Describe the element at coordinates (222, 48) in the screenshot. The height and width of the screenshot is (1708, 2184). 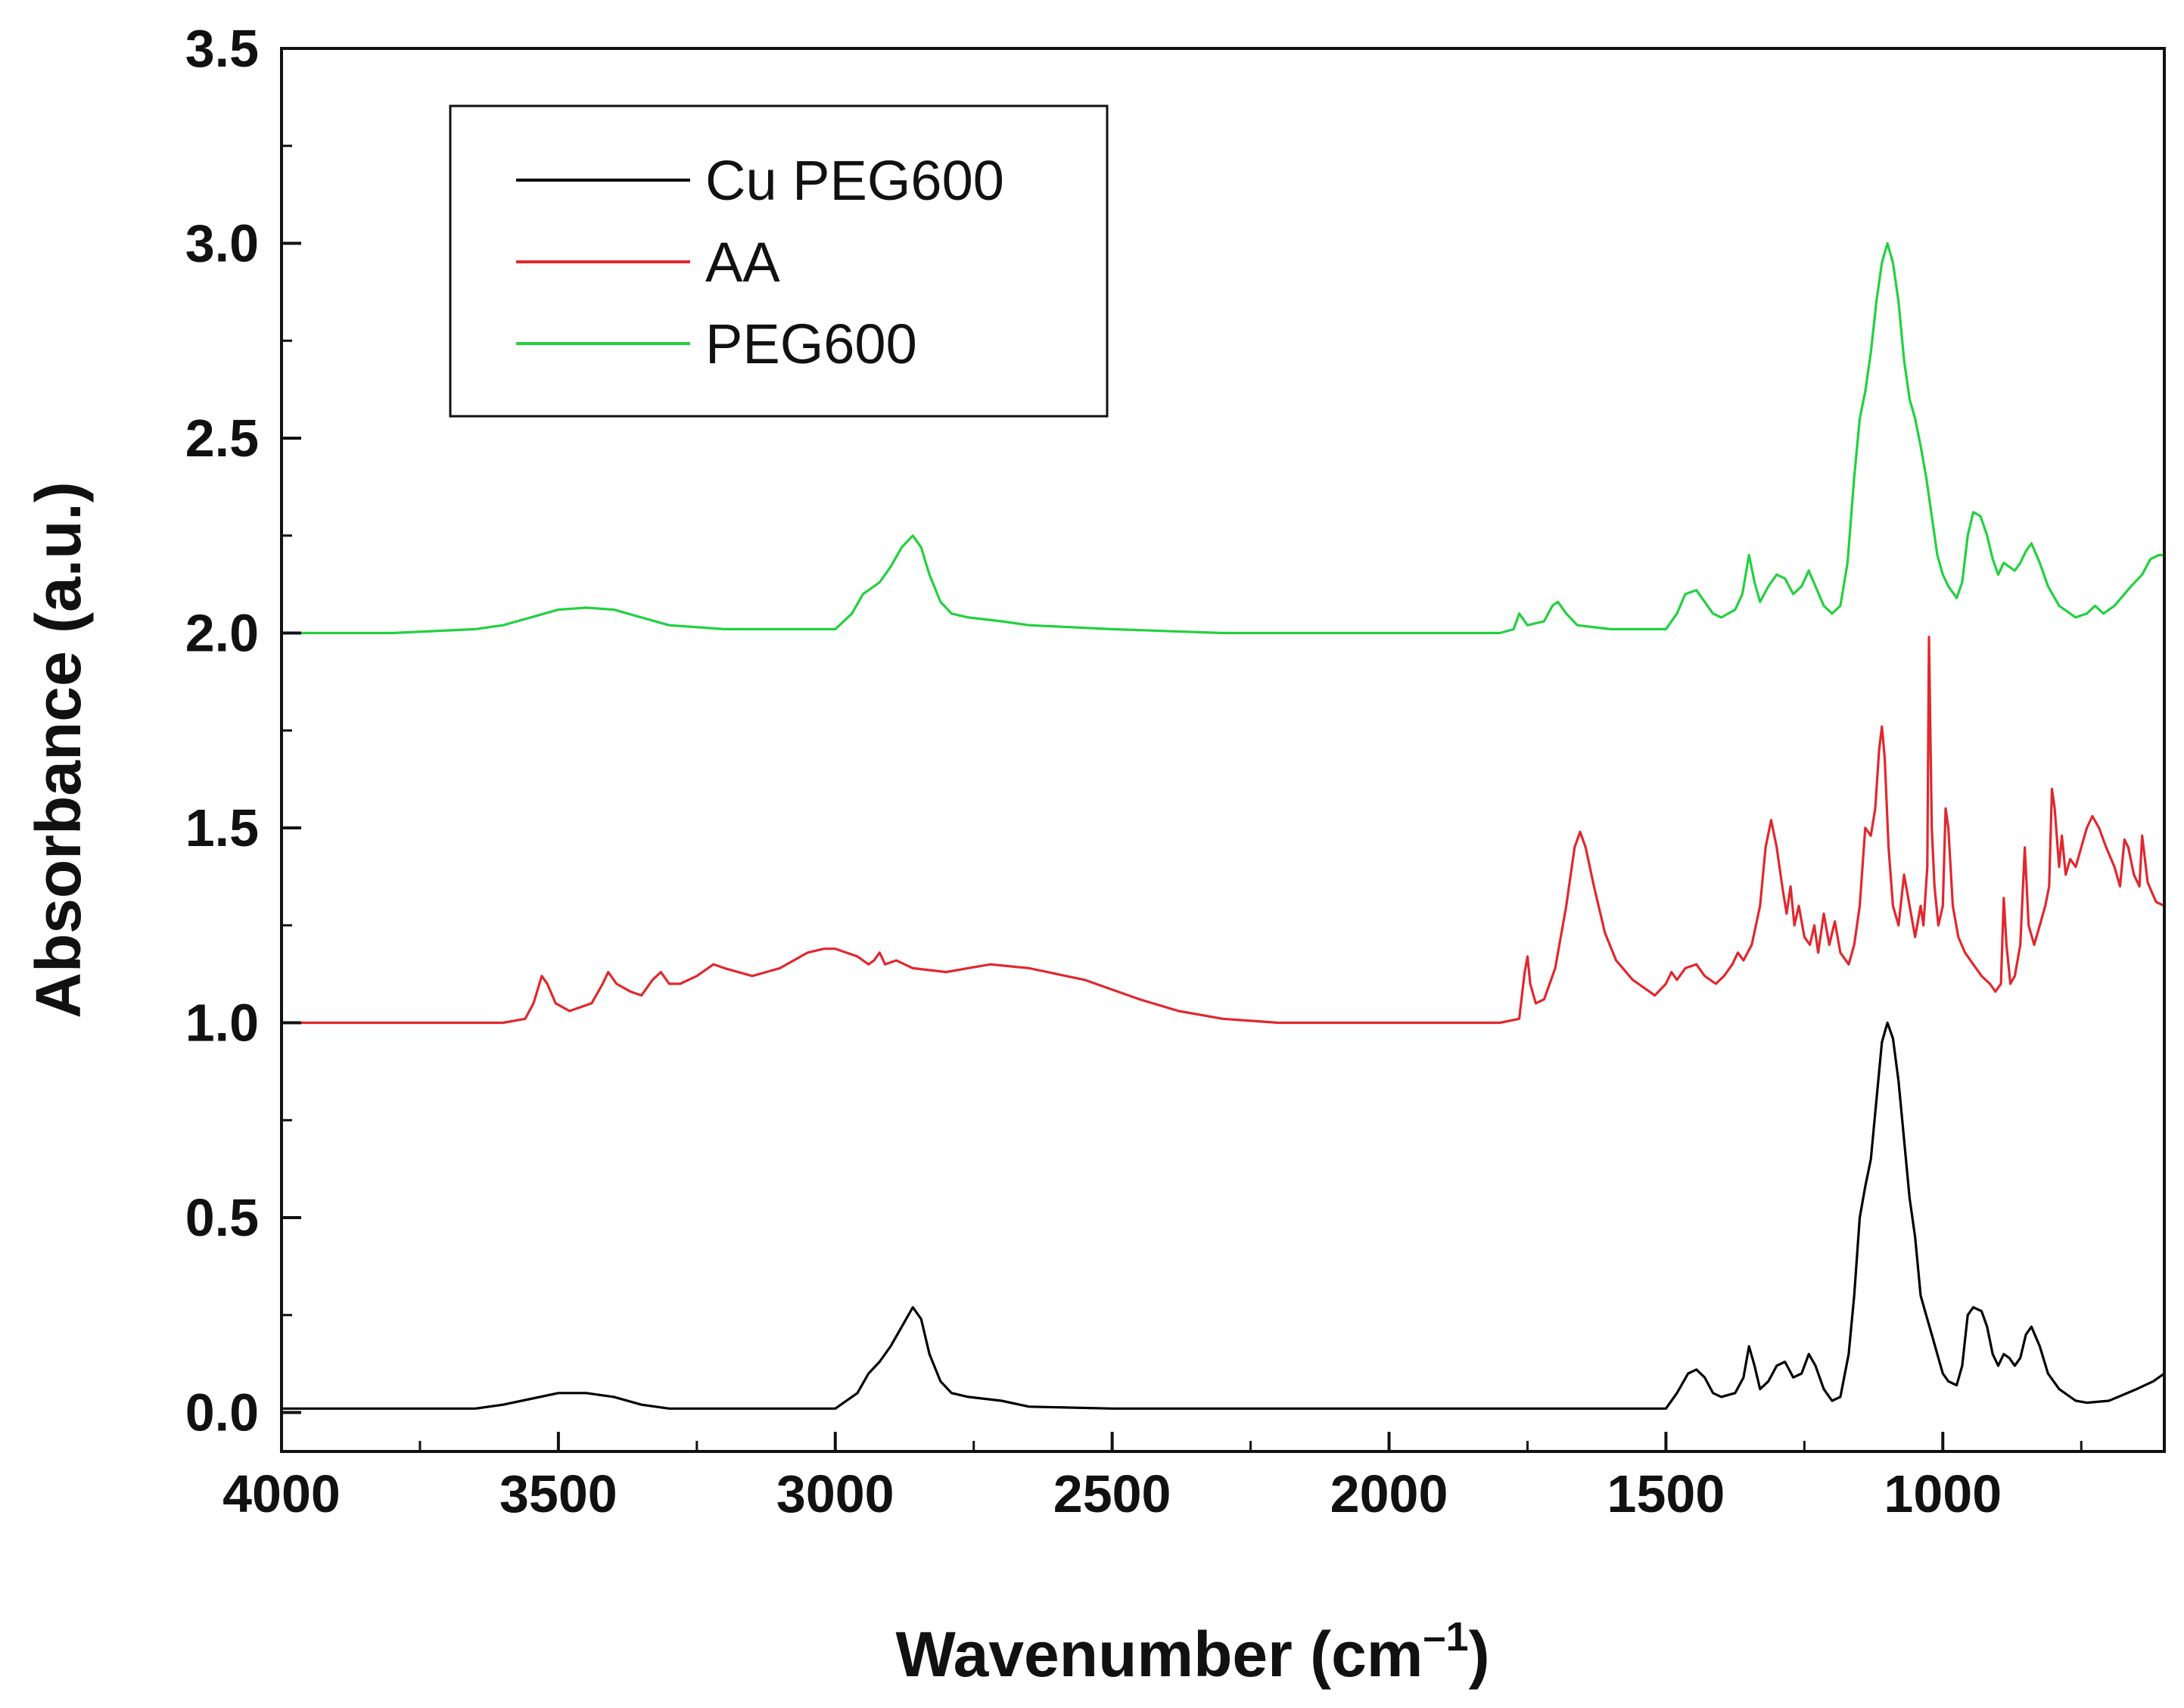
I see `y-tick-label: 3.5` at that location.